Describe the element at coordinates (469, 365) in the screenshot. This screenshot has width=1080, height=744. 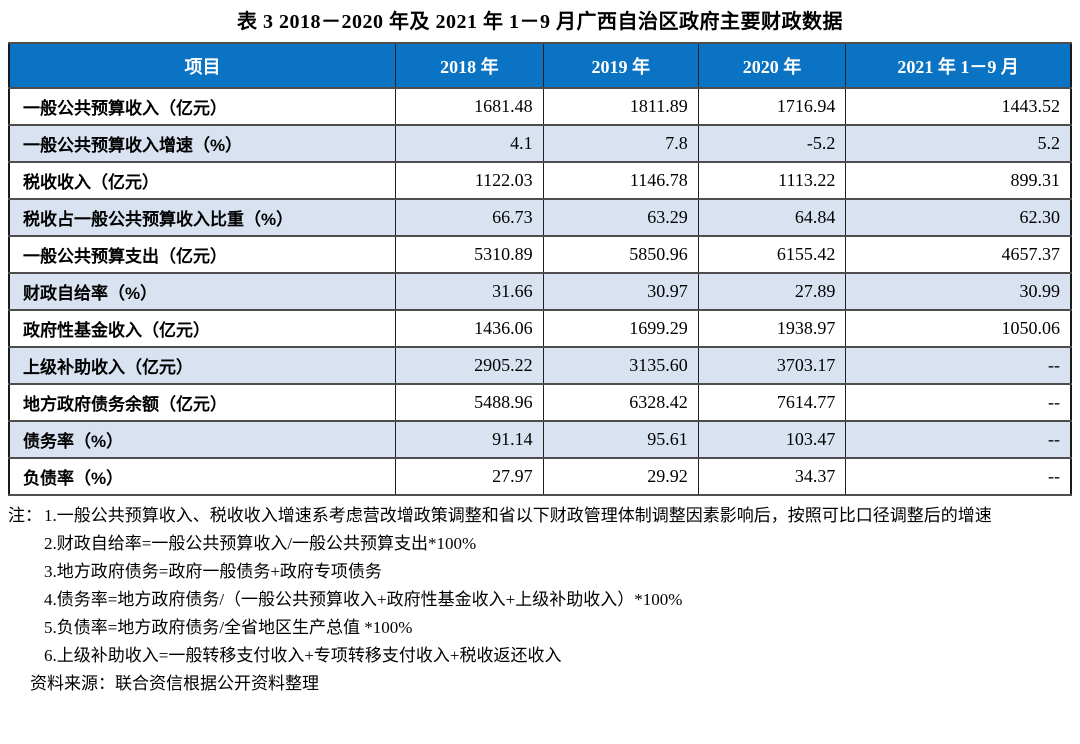
I see `row-value: 2905.22` at that location.